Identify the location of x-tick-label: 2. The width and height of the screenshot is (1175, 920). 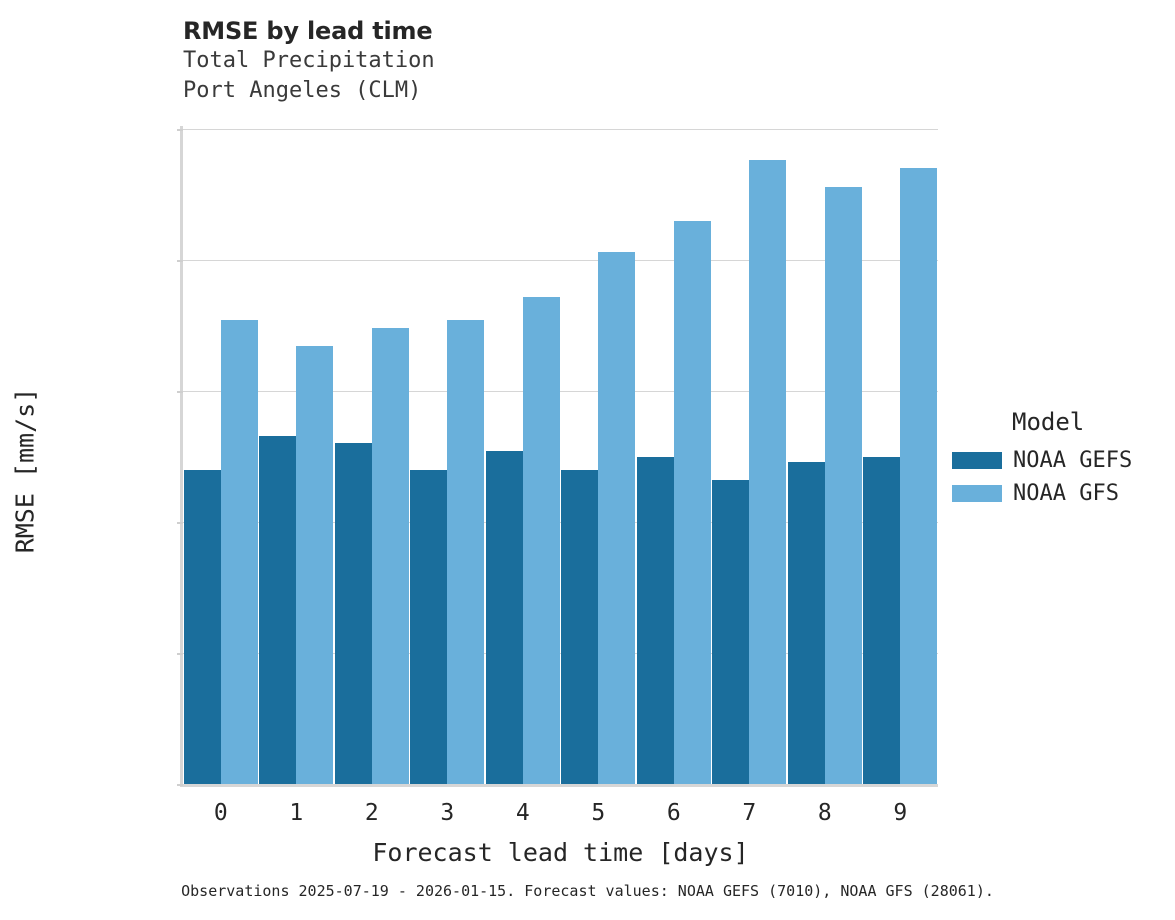
(371, 813).